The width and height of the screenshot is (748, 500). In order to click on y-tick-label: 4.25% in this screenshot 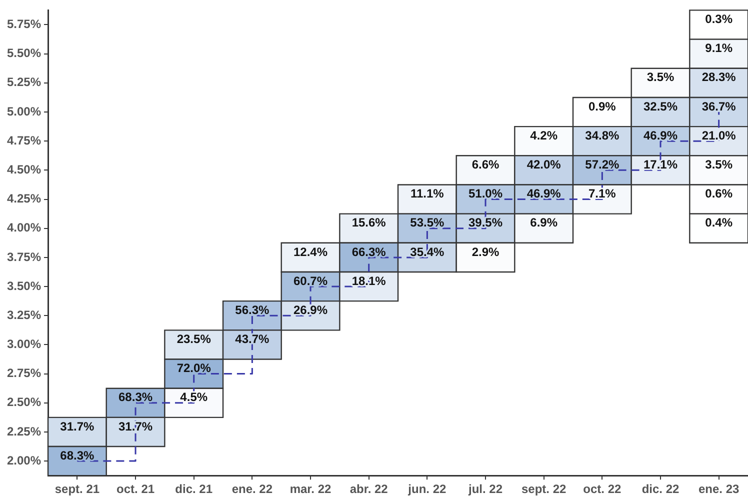, I will do `click(24, 199)`.